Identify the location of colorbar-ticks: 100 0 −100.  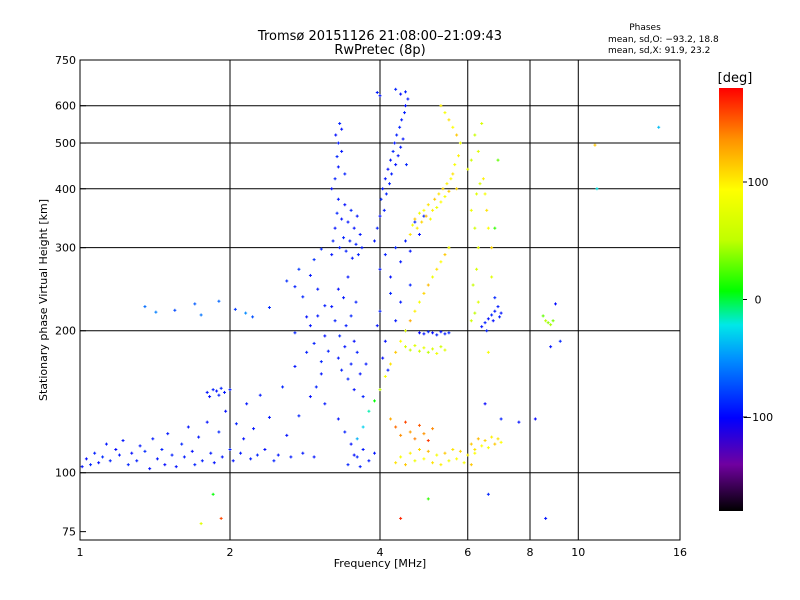
(758, 300).